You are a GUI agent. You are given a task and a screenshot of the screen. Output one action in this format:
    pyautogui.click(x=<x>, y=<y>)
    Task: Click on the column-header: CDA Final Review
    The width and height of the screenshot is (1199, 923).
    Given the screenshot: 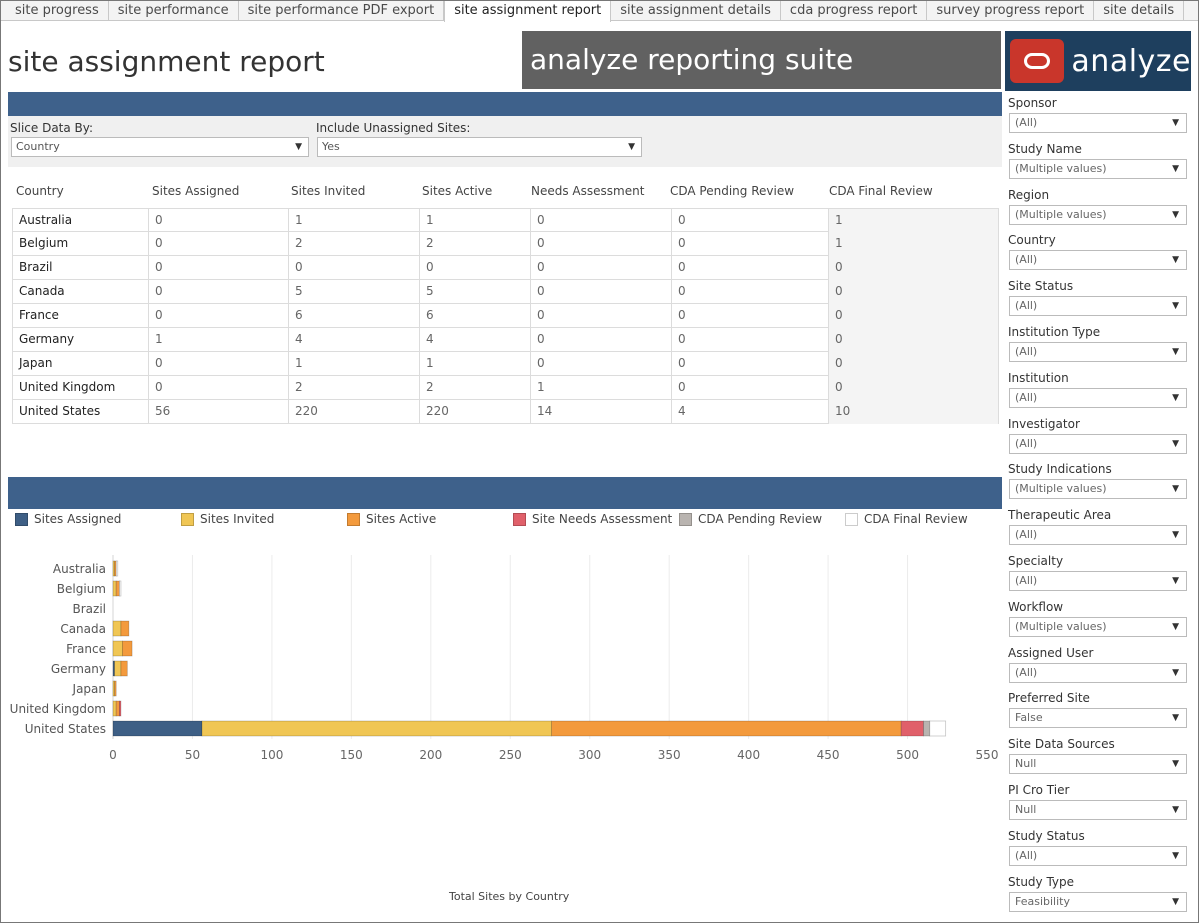 What is the action you would take?
    pyautogui.click(x=881, y=191)
    